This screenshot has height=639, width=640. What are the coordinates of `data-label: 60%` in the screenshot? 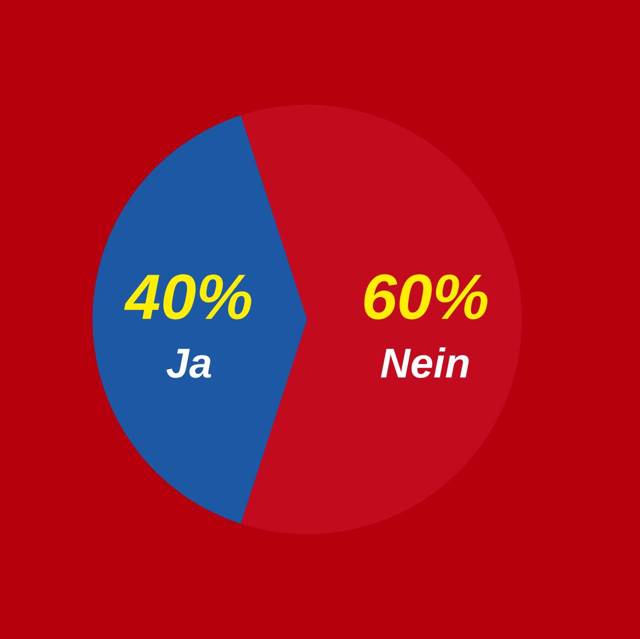 It's located at (426, 297).